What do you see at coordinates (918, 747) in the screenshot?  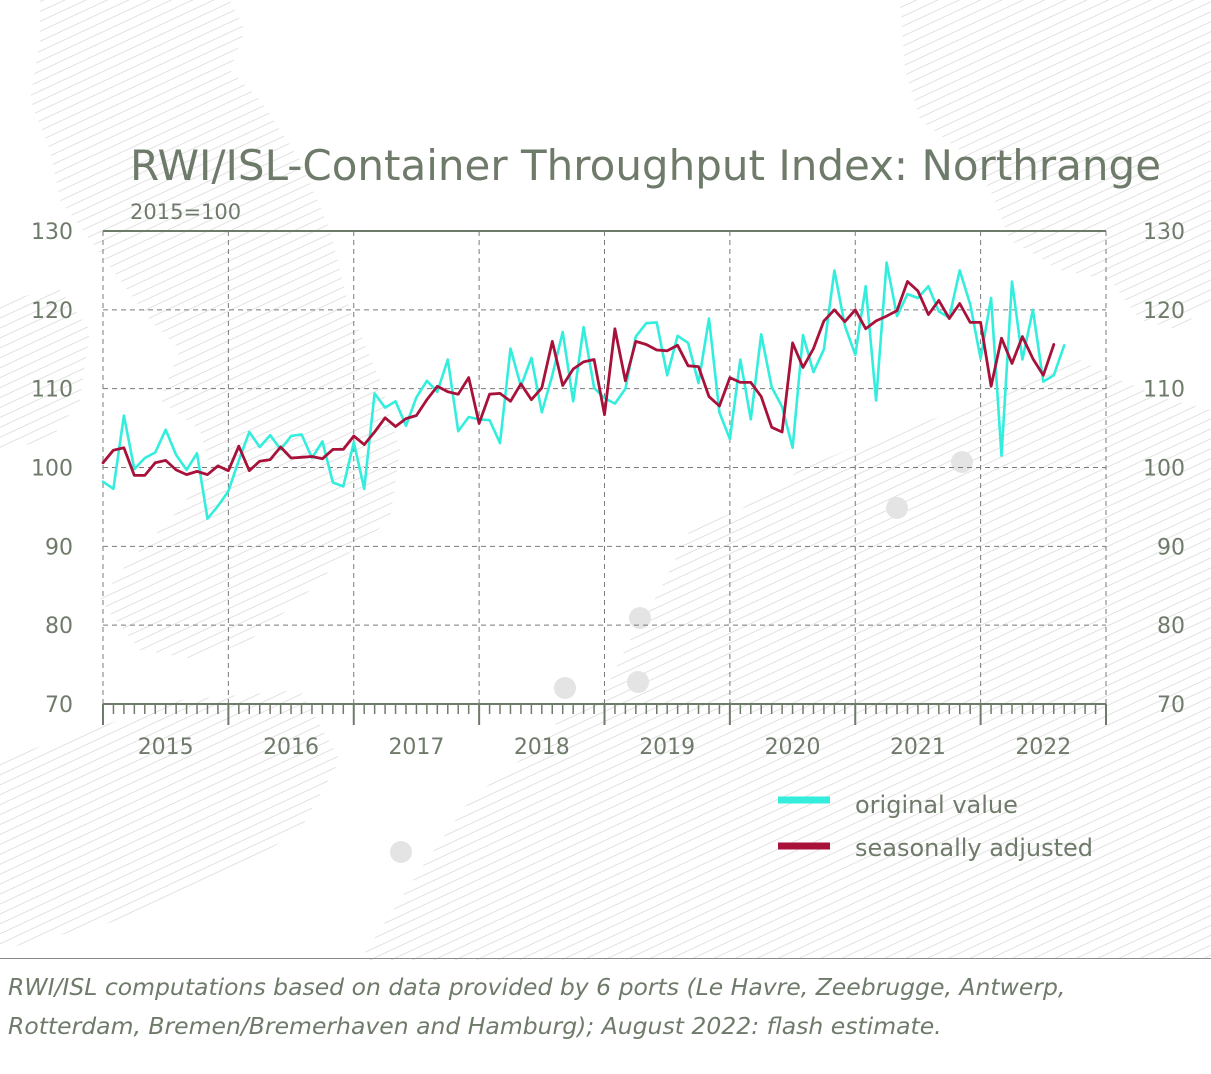 I see `x-tick-label: 2021` at bounding box center [918, 747].